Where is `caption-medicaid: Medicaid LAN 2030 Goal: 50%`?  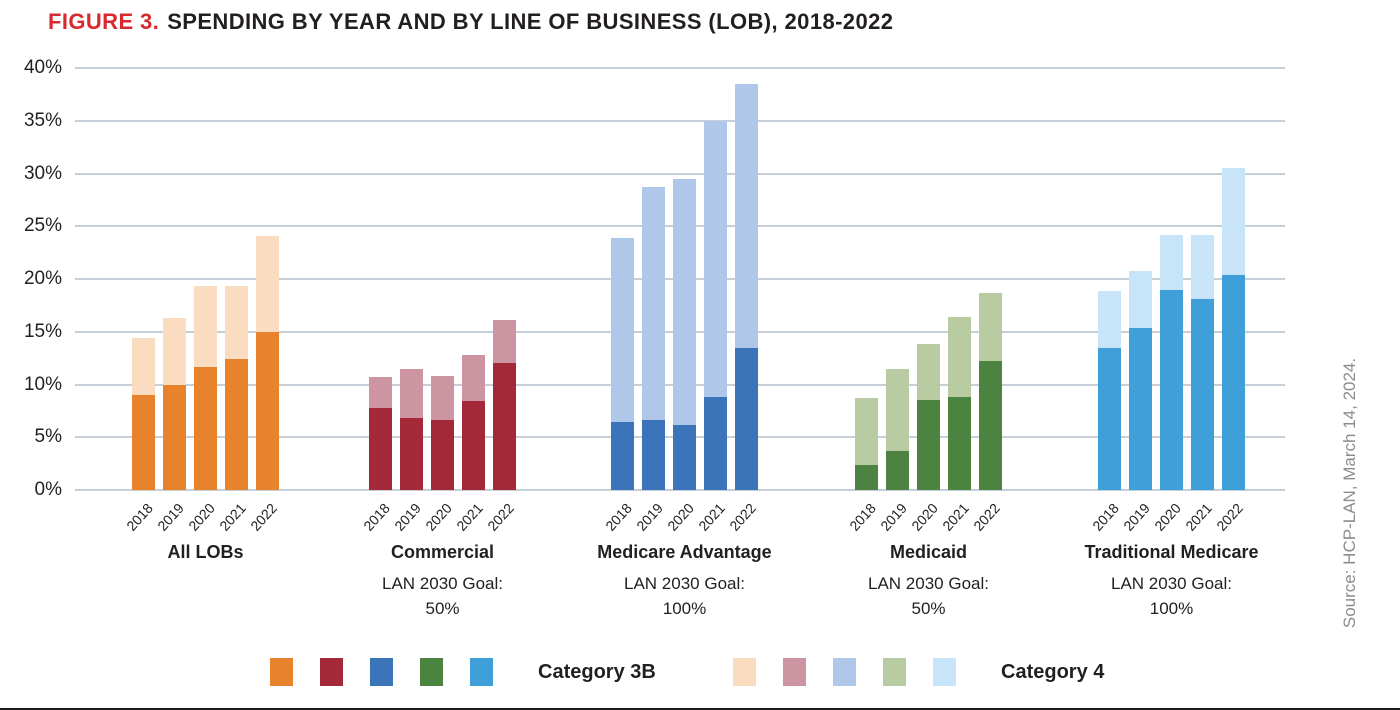 caption-medicaid: Medicaid LAN 2030 Goal: 50% is located at coordinates (929, 581).